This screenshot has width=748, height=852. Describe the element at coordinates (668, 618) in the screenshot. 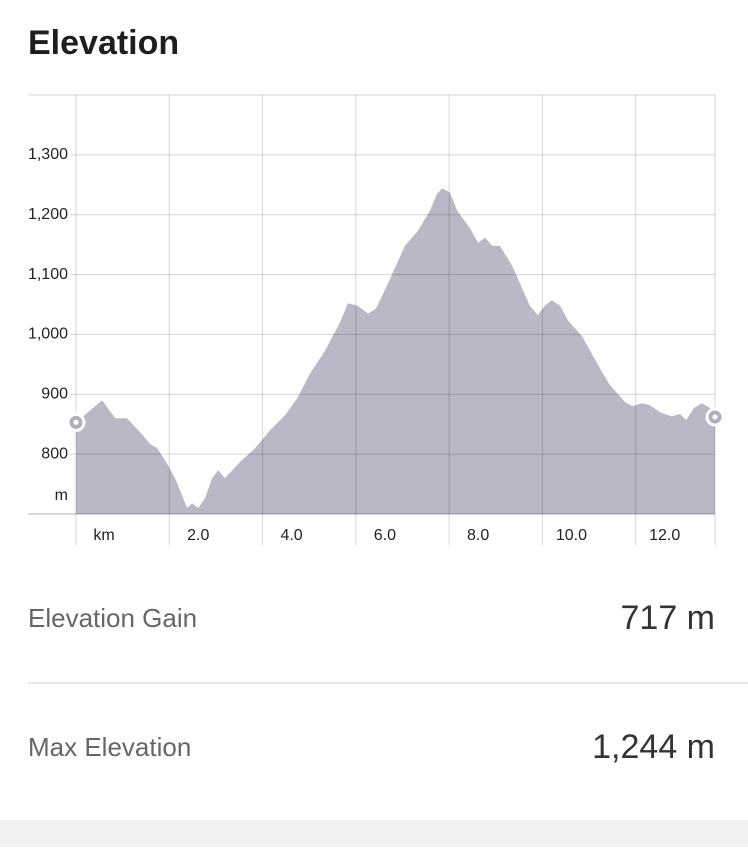

I see `stat-value: 717 m` at that location.